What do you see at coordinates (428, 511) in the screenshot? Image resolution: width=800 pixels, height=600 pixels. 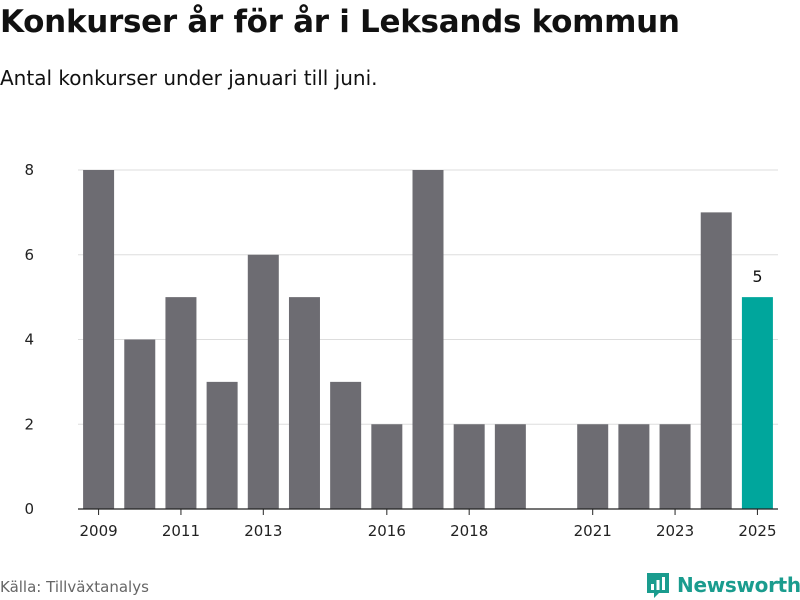 I see `axes` at bounding box center [428, 511].